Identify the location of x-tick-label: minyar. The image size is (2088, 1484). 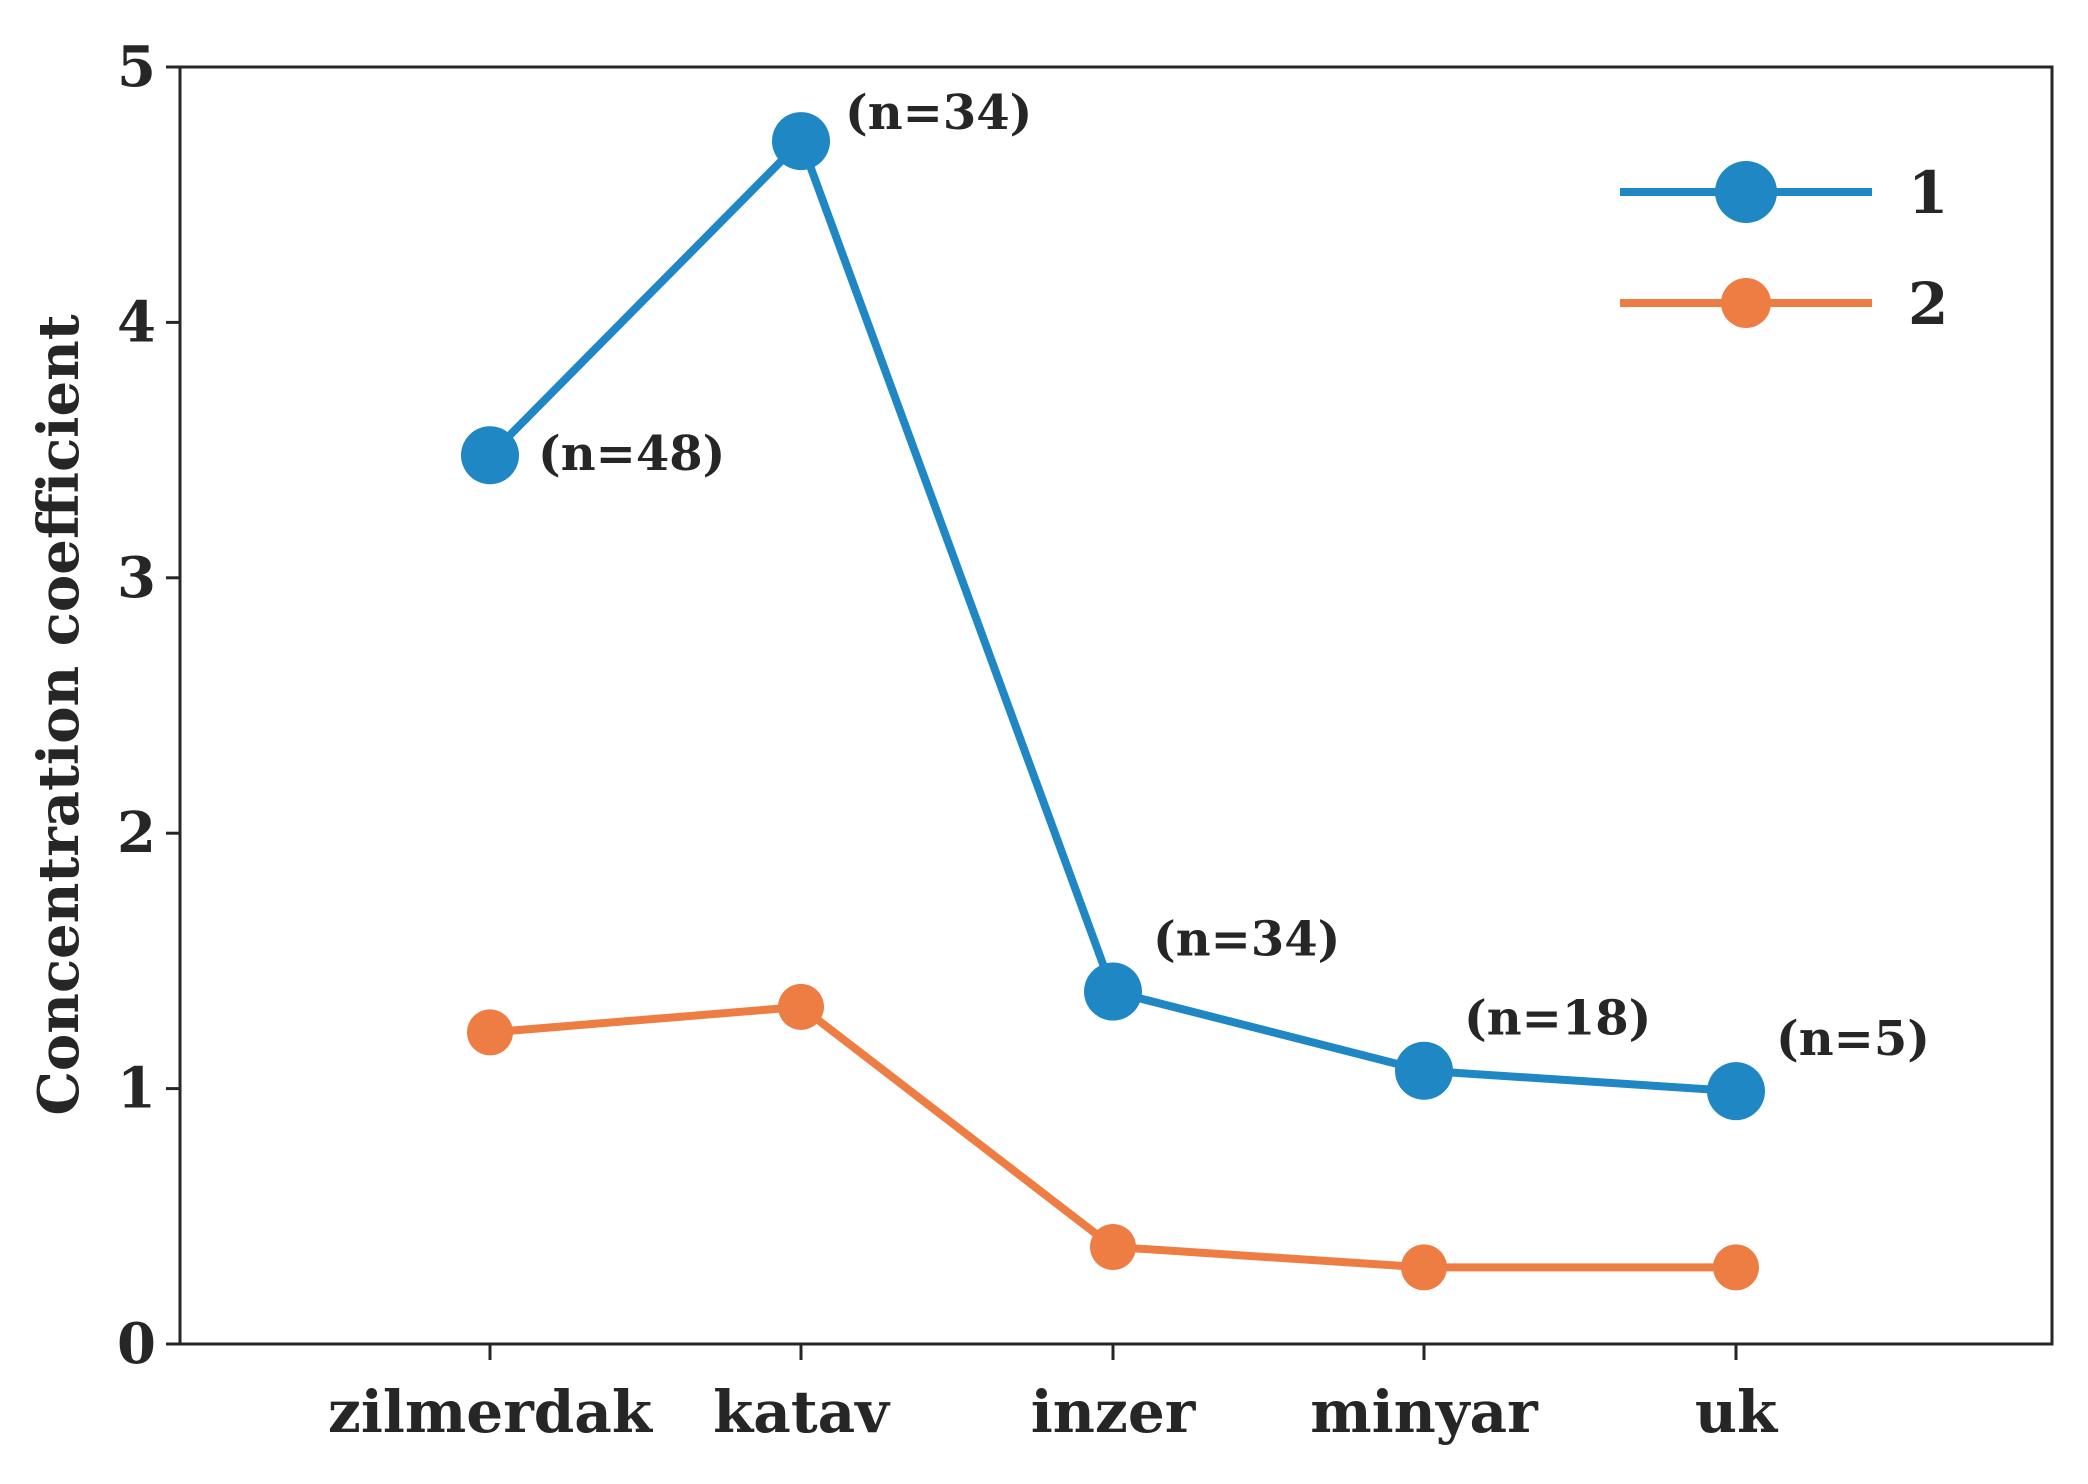
(1424, 1412).